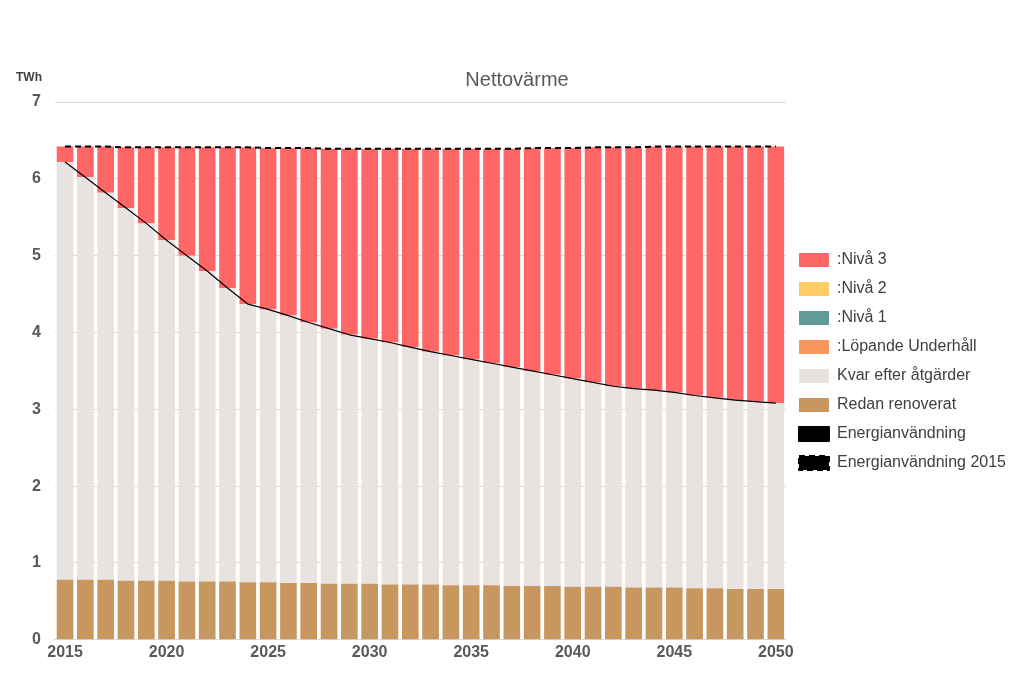 The image size is (1034, 673). I want to click on x-tick-label: 2050, so click(776, 651).